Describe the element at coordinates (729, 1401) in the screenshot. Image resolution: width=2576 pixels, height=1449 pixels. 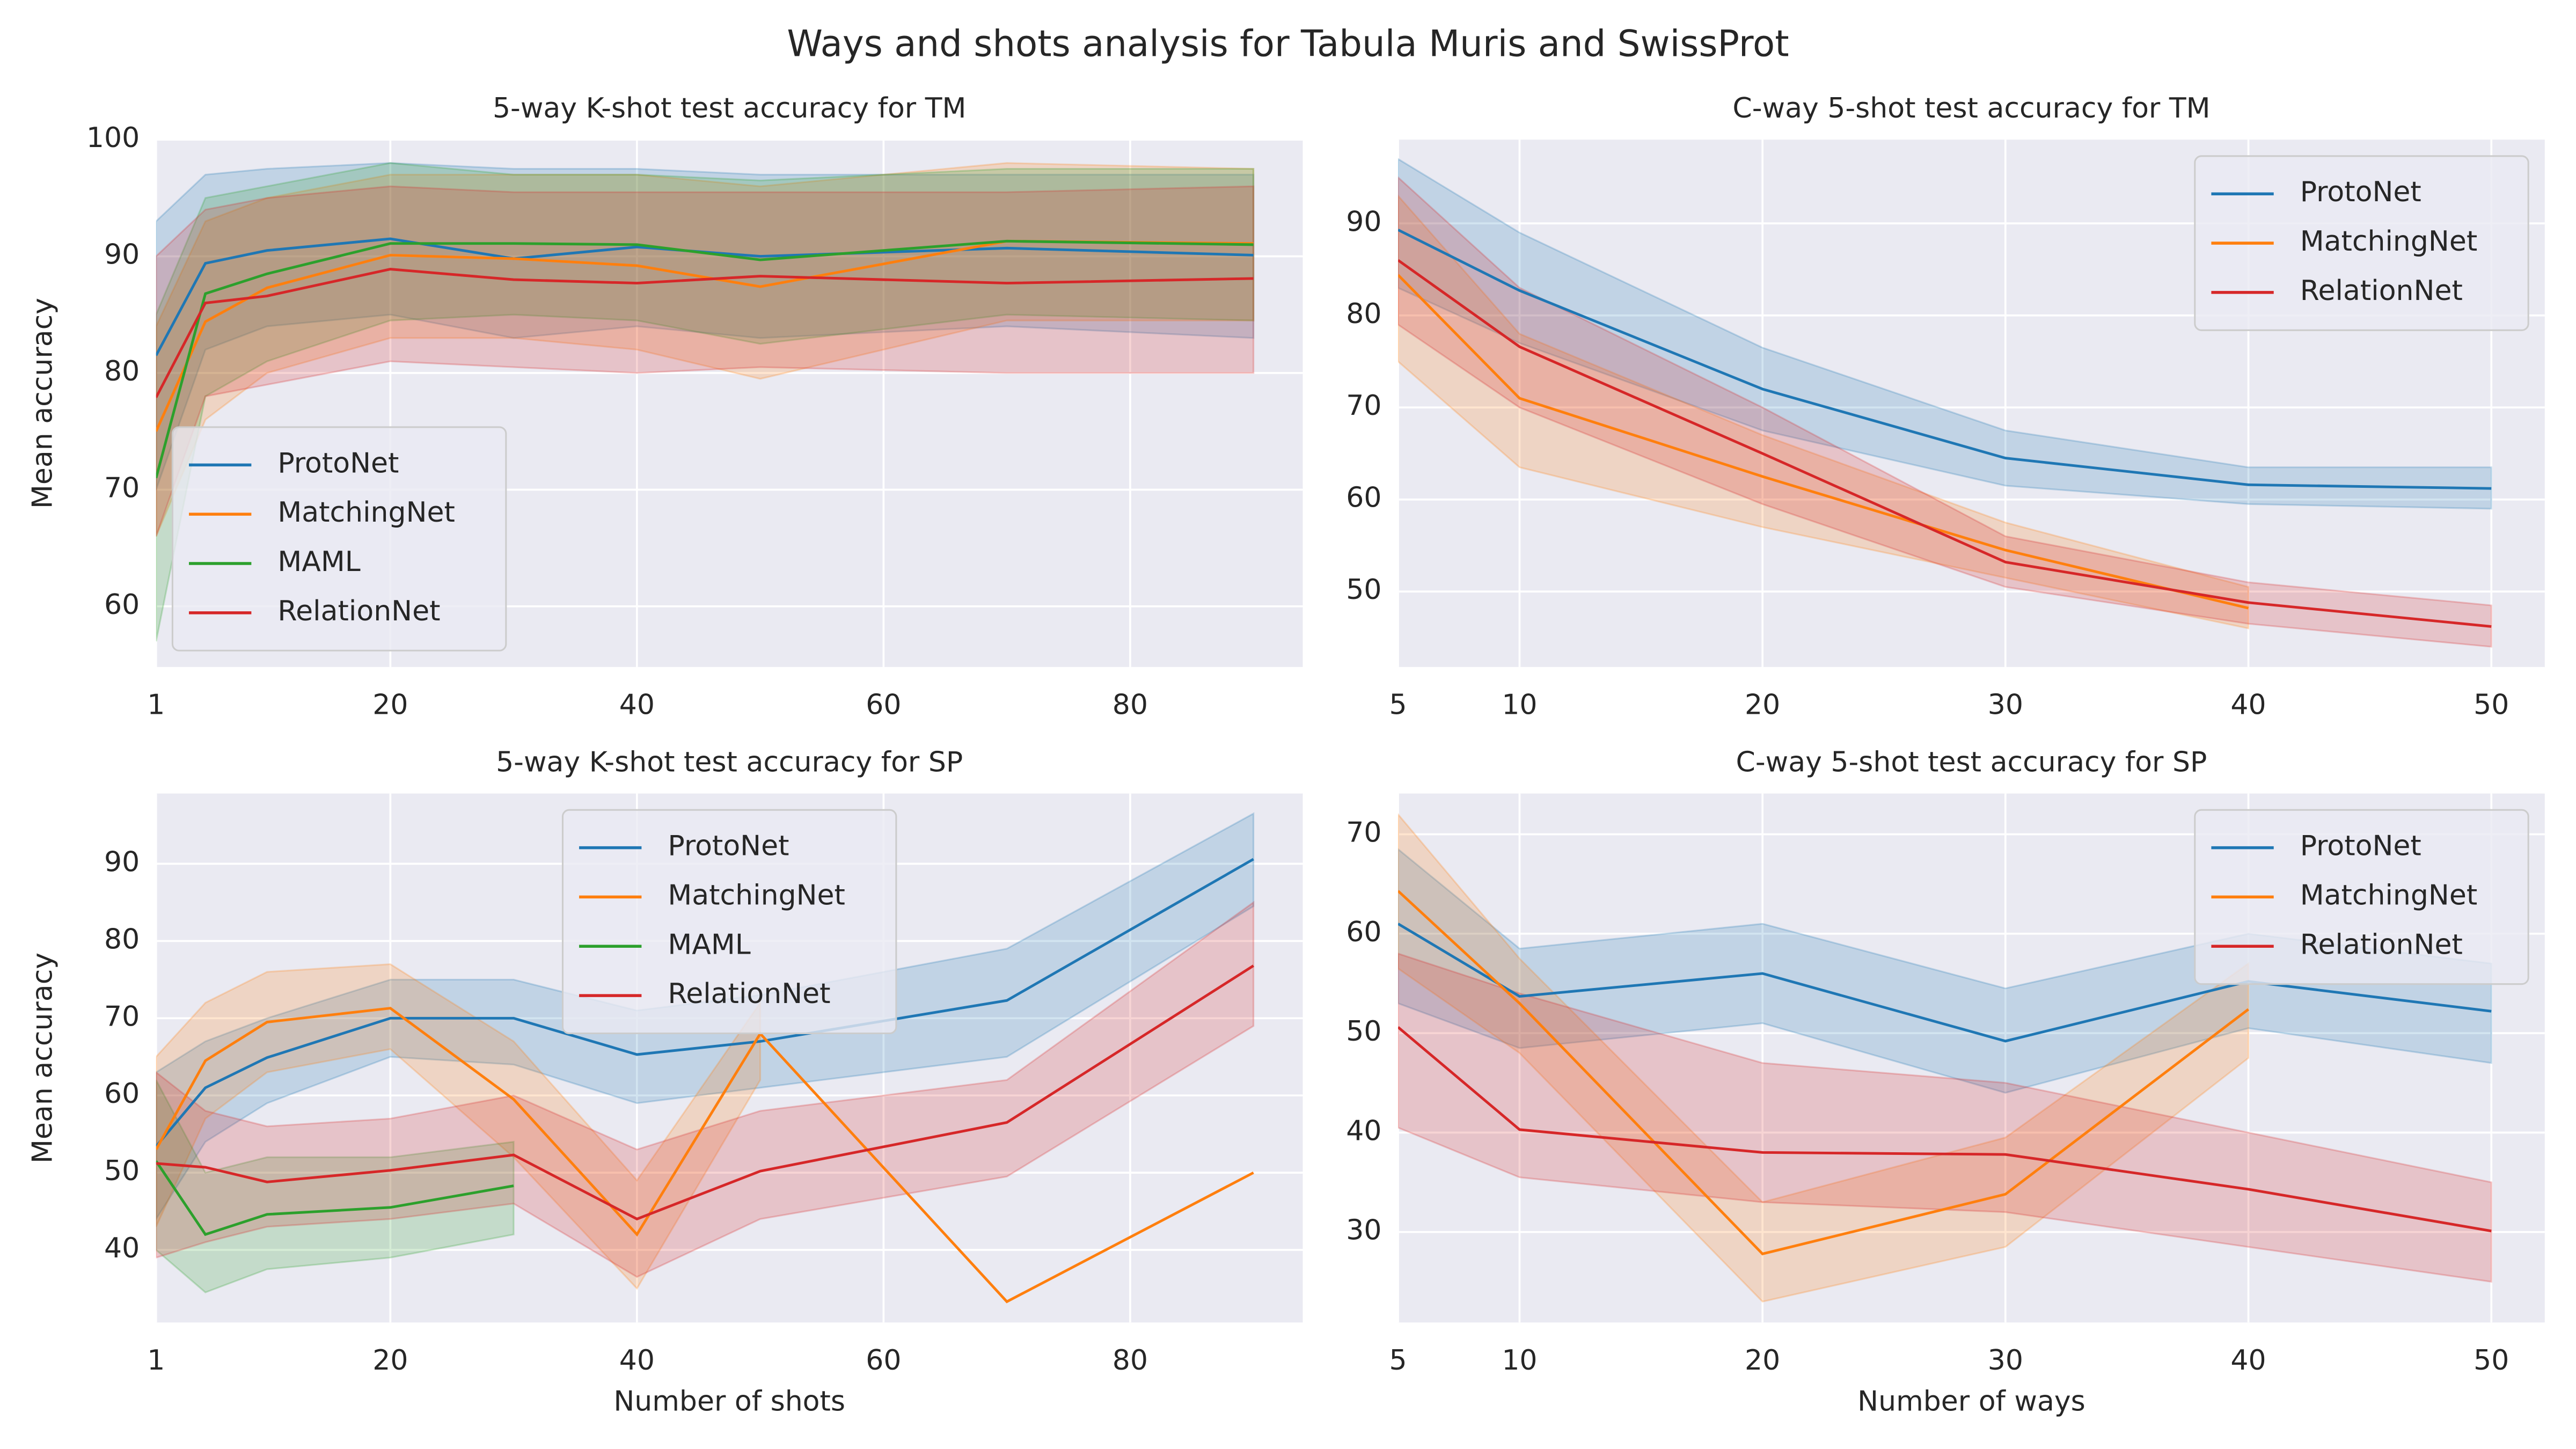
I see `x-axis-label: Number of shots` at that location.